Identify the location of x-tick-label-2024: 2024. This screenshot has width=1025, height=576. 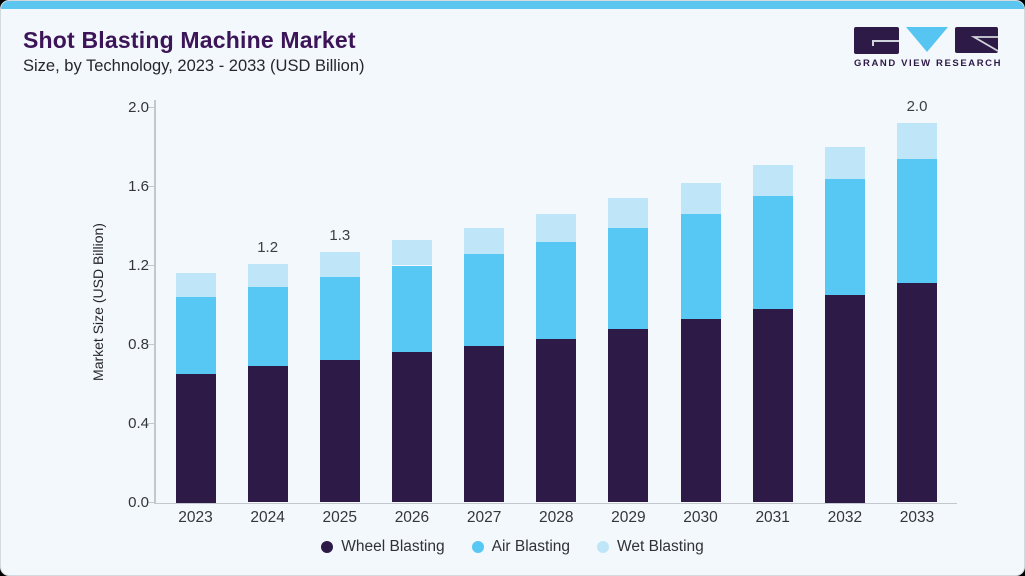
(267, 517).